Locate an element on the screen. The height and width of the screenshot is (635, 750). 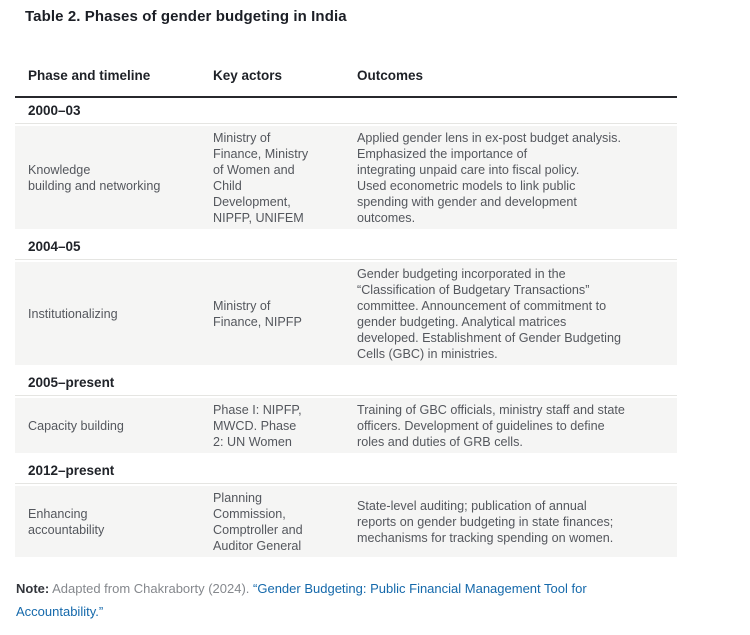
period-label: 2012–present is located at coordinates (71, 470).